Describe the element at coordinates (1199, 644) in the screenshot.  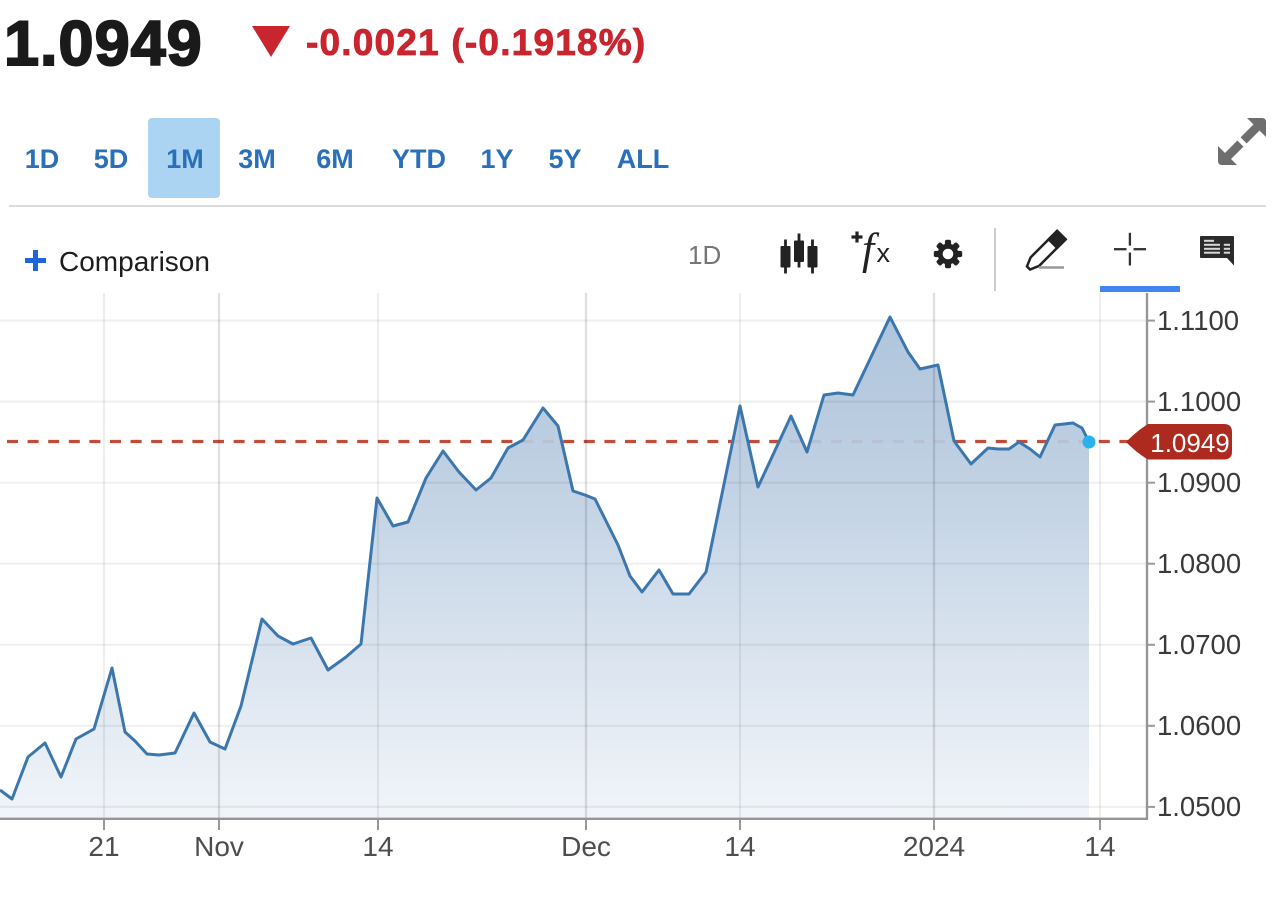
I see `svg-text: 1.0700` at that location.